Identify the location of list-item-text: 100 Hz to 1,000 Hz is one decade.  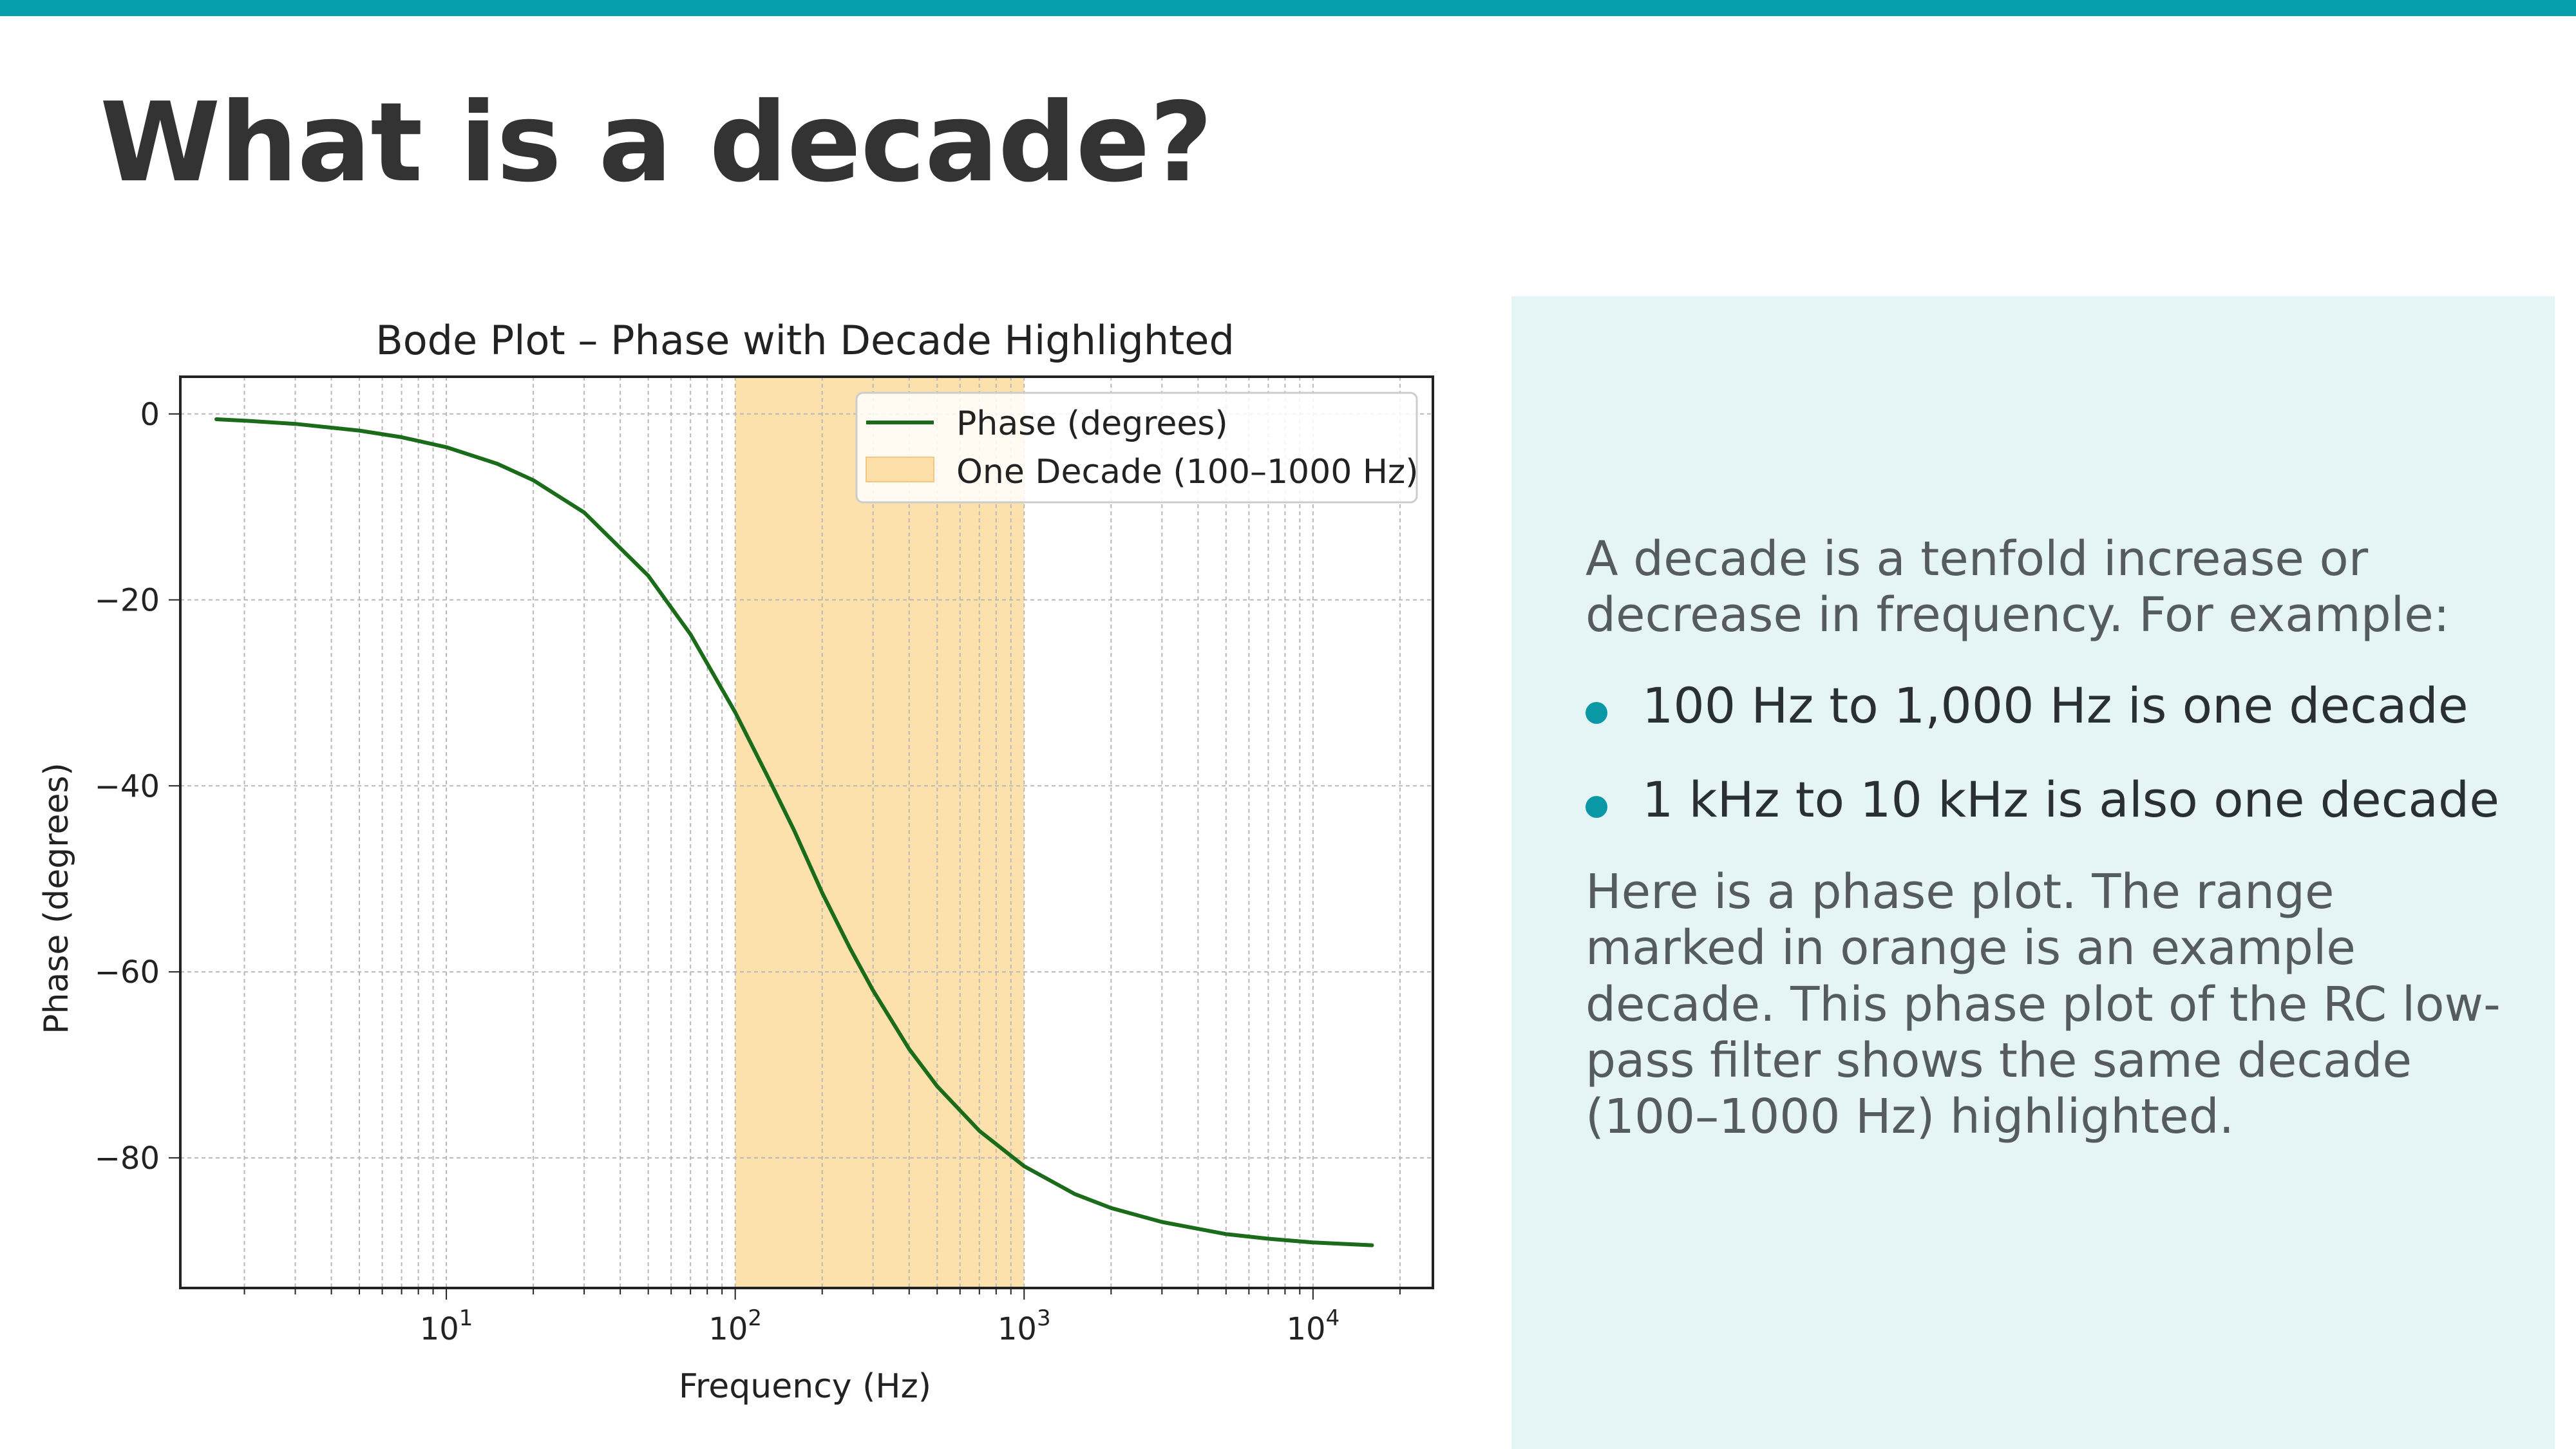
(2055, 705).